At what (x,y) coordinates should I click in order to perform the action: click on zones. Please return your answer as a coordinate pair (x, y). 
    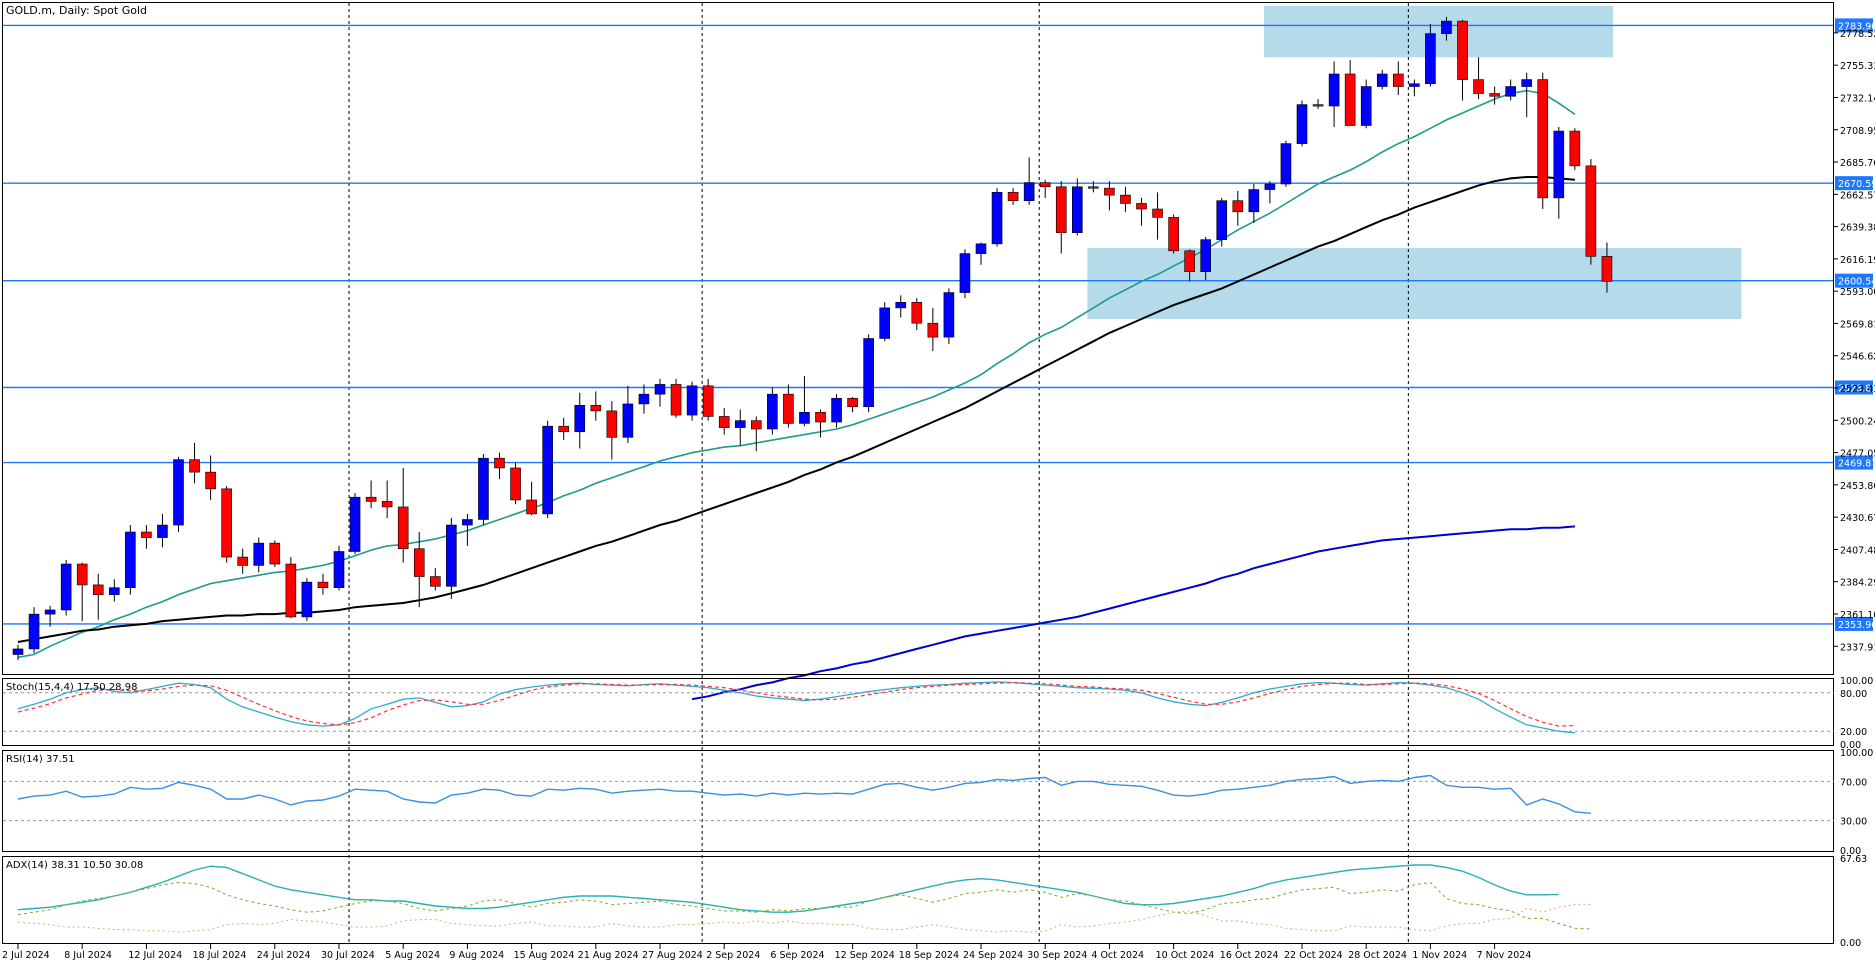
    Looking at the image, I should click on (1414, 162).